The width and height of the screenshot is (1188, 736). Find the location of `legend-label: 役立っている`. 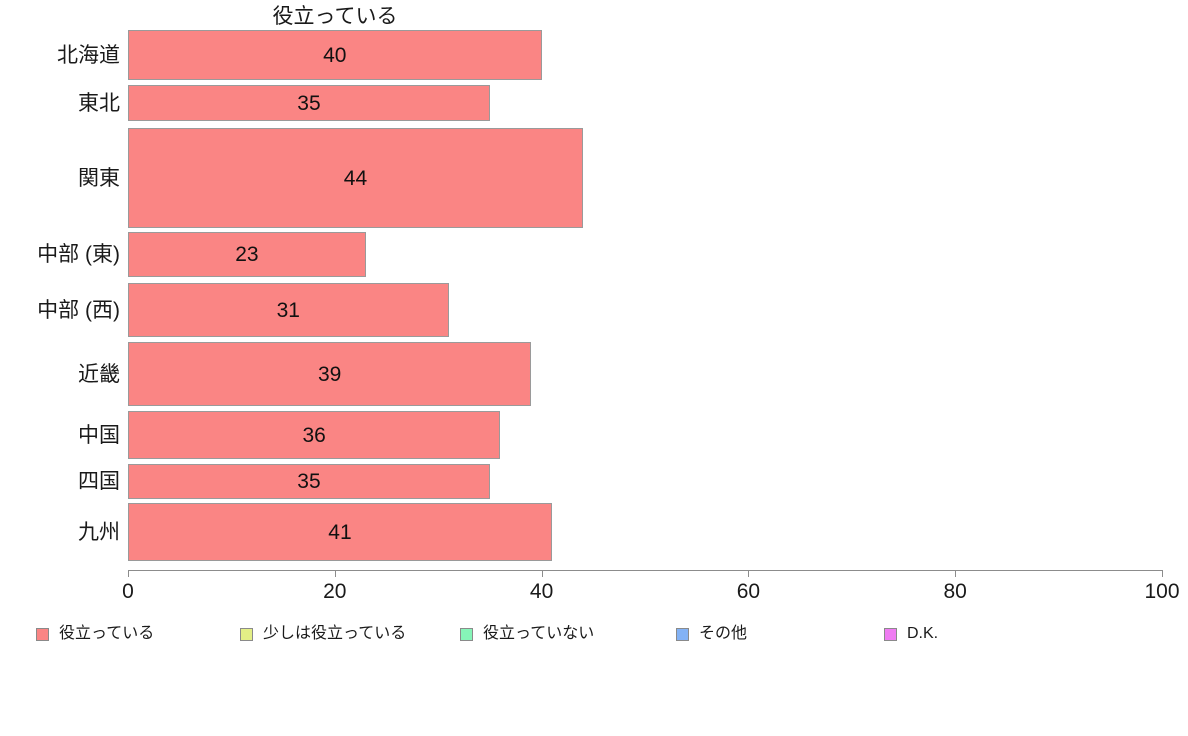

legend-label: 役立っている is located at coordinates (107, 633).